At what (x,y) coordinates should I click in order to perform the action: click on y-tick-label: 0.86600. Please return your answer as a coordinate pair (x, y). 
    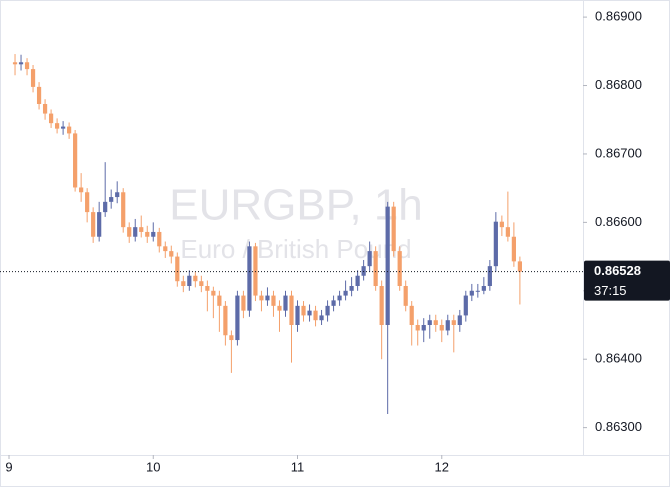
    Looking at the image, I should click on (618, 221).